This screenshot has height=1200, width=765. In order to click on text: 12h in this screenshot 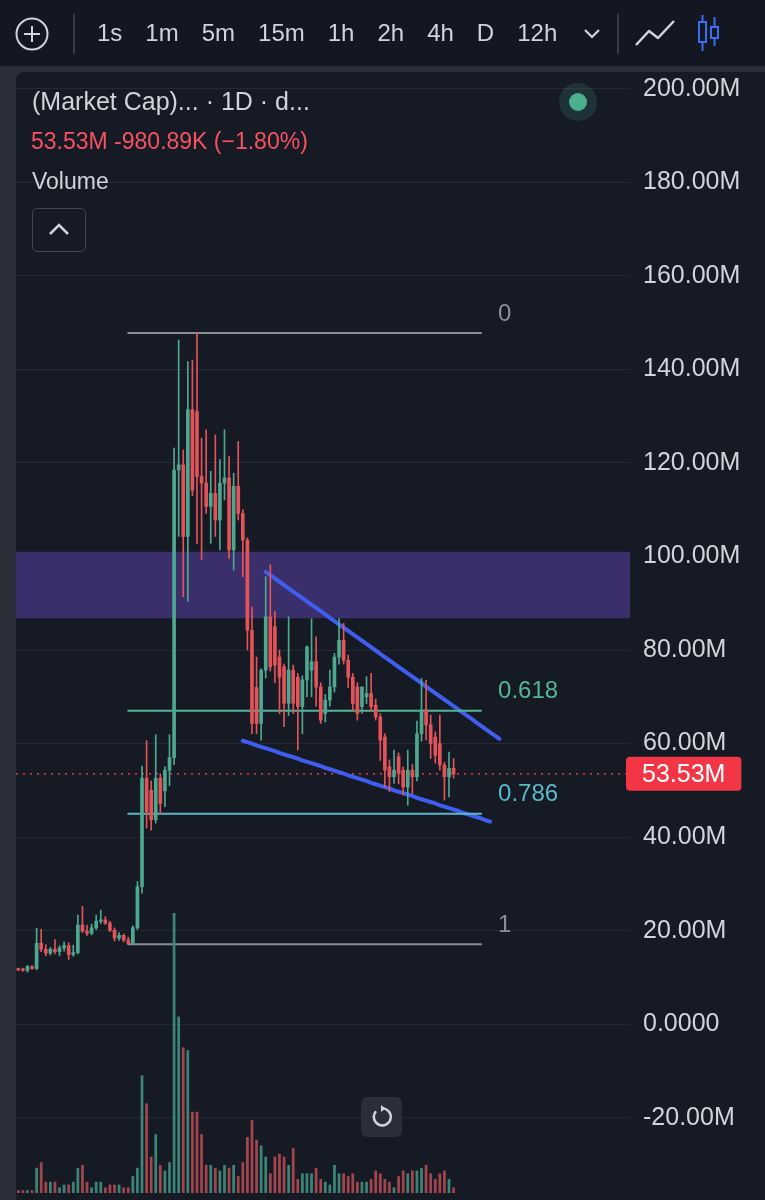, I will do `click(537, 33)`.